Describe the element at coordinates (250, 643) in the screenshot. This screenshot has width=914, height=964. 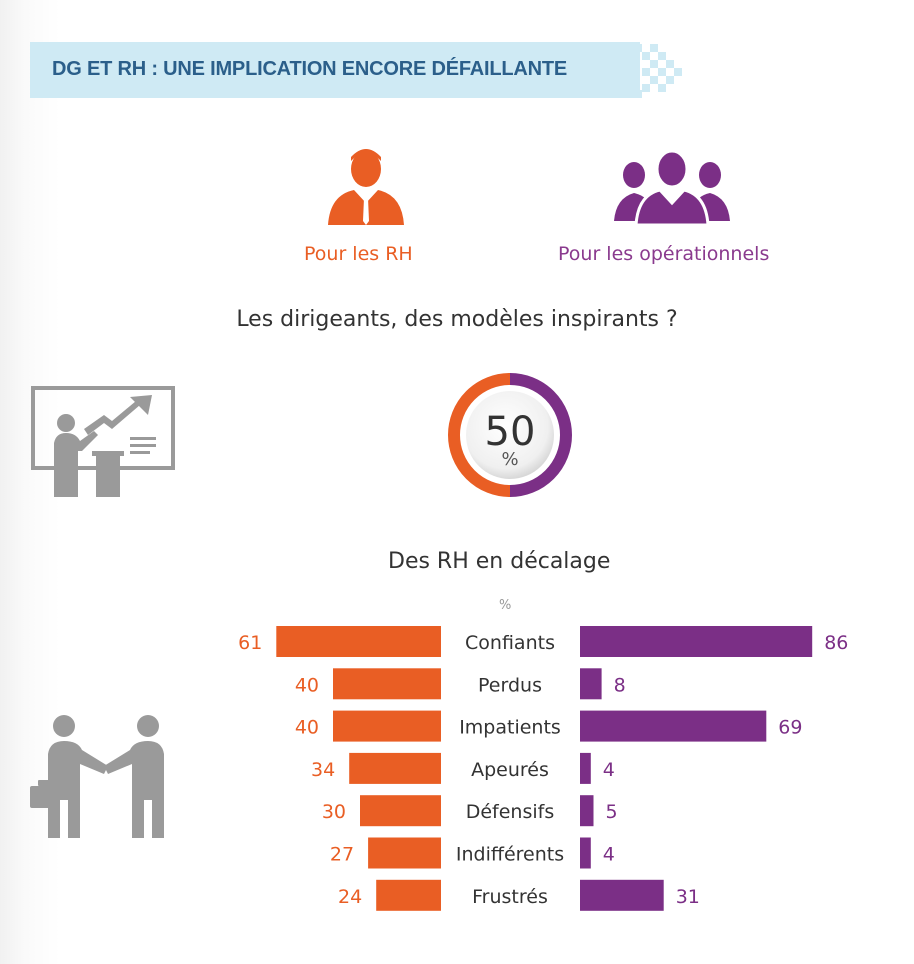
I see `hr-value-label: 61` at that location.